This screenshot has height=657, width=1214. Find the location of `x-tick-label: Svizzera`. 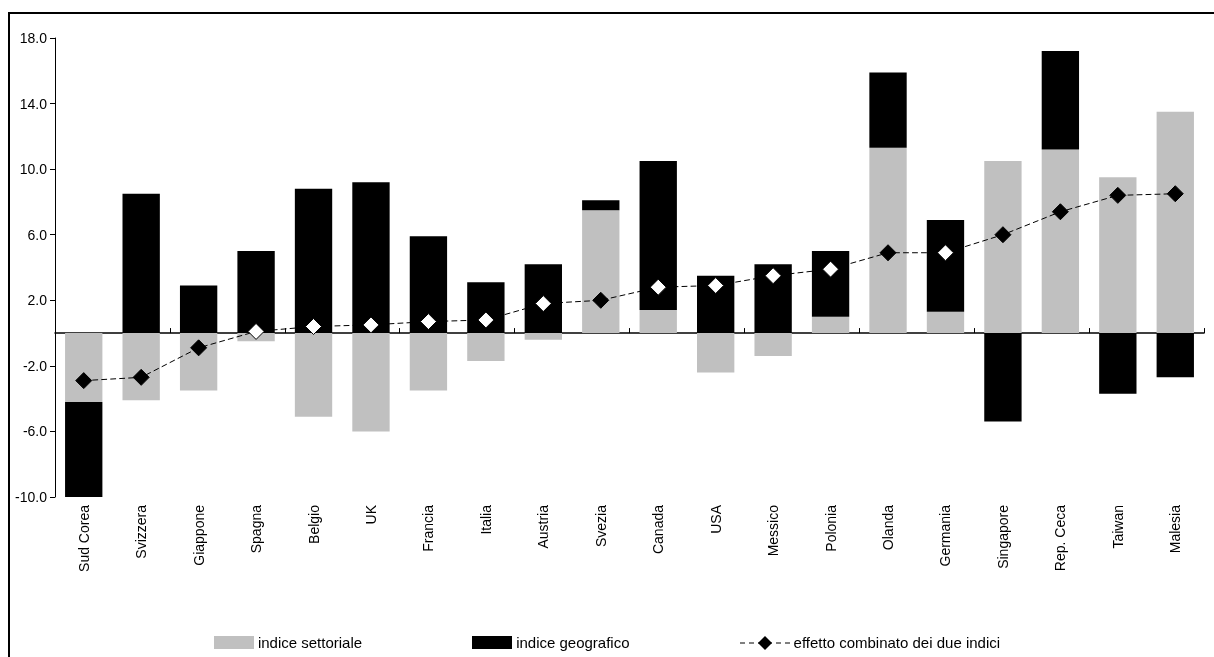

x-tick-label: Svizzera is located at coordinates (141, 531).